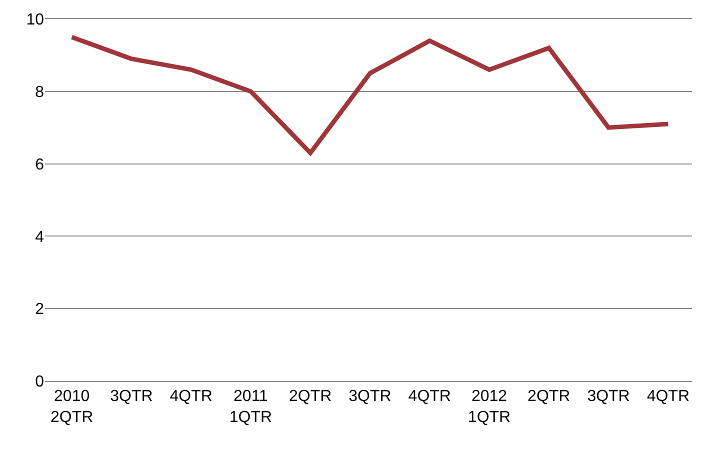 This screenshot has height=451, width=722. Describe the element at coordinates (489, 407) in the screenshot. I see `x-tick-label: 2012 1QTR` at that location.